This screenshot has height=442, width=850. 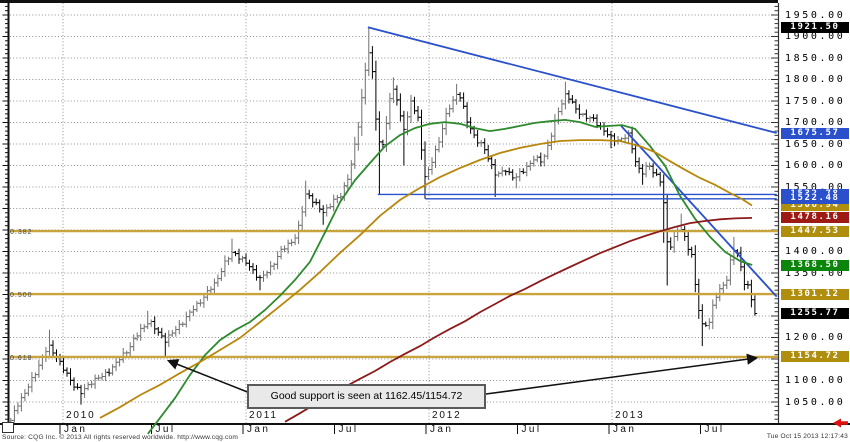 I want to click on red-arrow-marker, so click(x=840, y=423).